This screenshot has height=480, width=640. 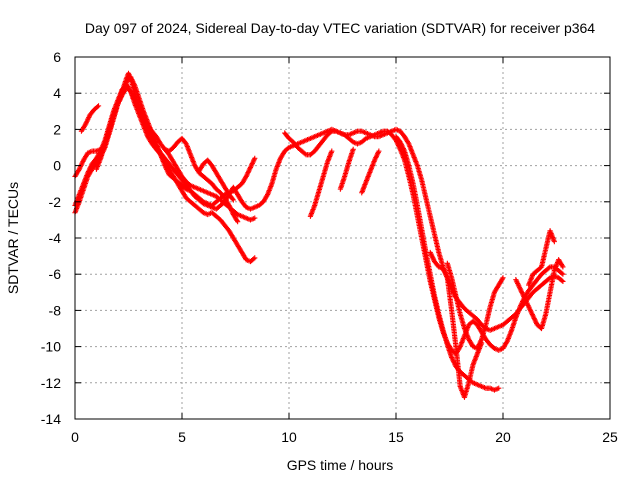 What do you see at coordinates (344, 437) in the screenshot?
I see `x-tick-labels: 0 5 10 15 20 25` at bounding box center [344, 437].